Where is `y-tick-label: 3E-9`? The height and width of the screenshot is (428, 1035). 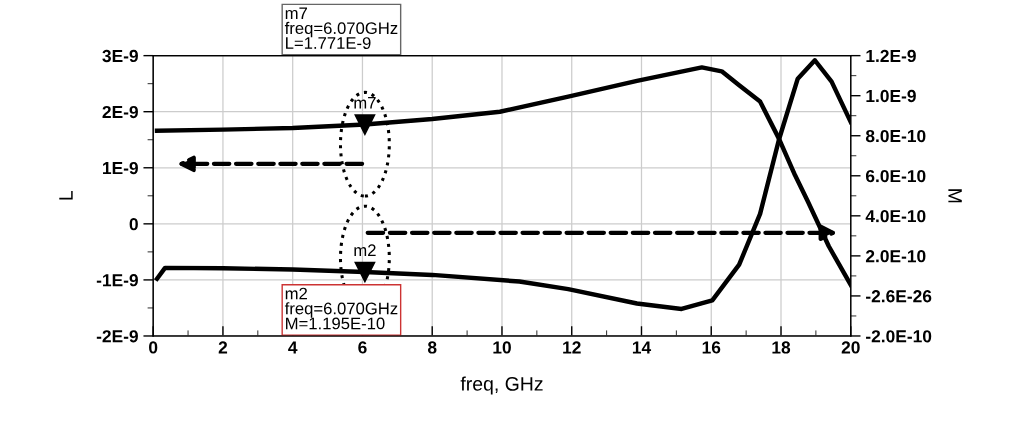 y-tick-label: 3E-9 is located at coordinates (120, 56).